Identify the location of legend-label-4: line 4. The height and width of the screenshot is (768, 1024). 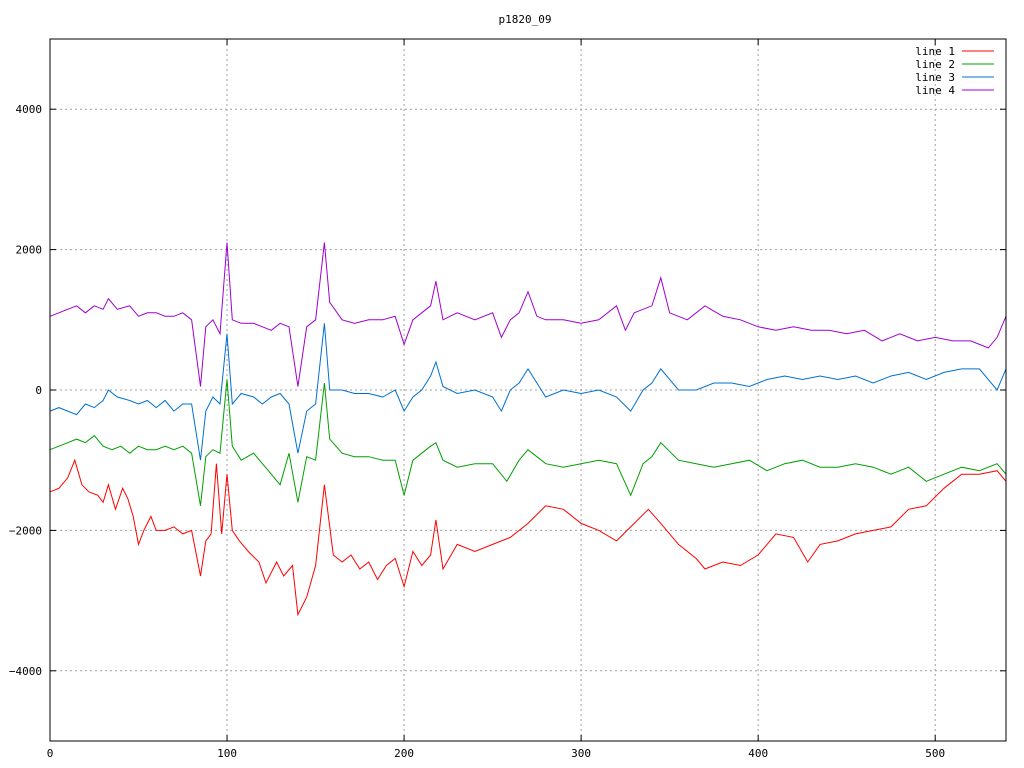
(935, 90).